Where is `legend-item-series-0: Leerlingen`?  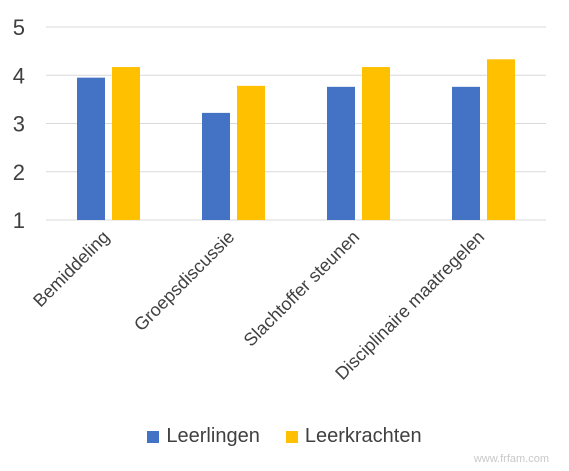 legend-item-series-0: Leerlingen is located at coordinates (203, 436).